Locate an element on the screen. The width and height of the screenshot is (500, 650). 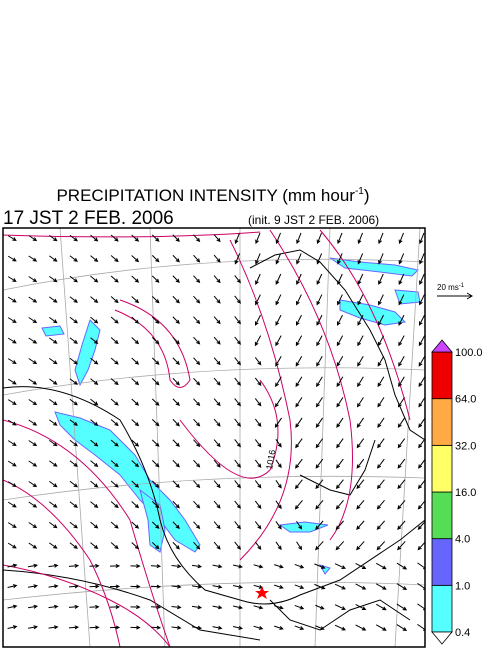
colorbar-label: 16.0 is located at coordinates (465, 493).